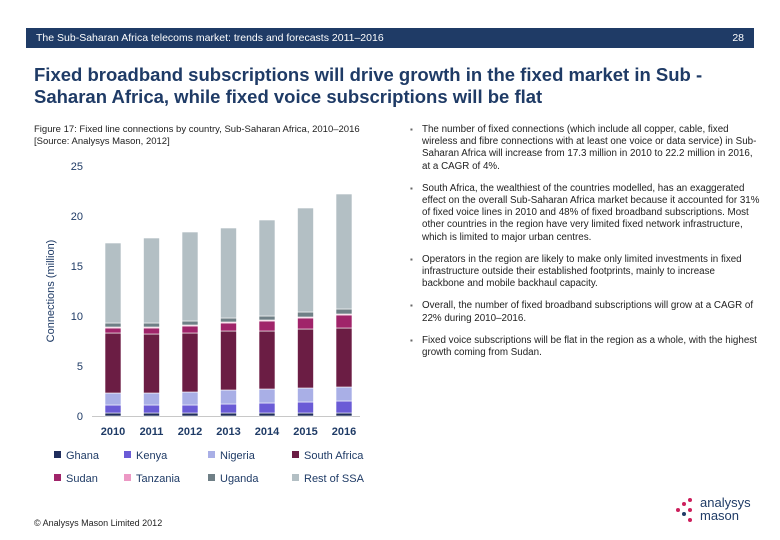 The width and height of the screenshot is (780, 540). Describe the element at coordinates (238, 456) in the screenshot. I see `legend-label: Nigeria` at that location.